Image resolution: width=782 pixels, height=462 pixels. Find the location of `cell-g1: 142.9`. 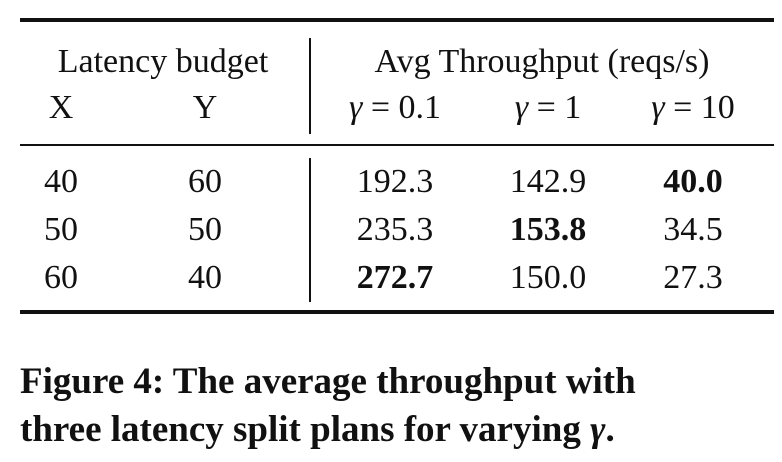

cell-g1: 142.9 is located at coordinates (548, 181).